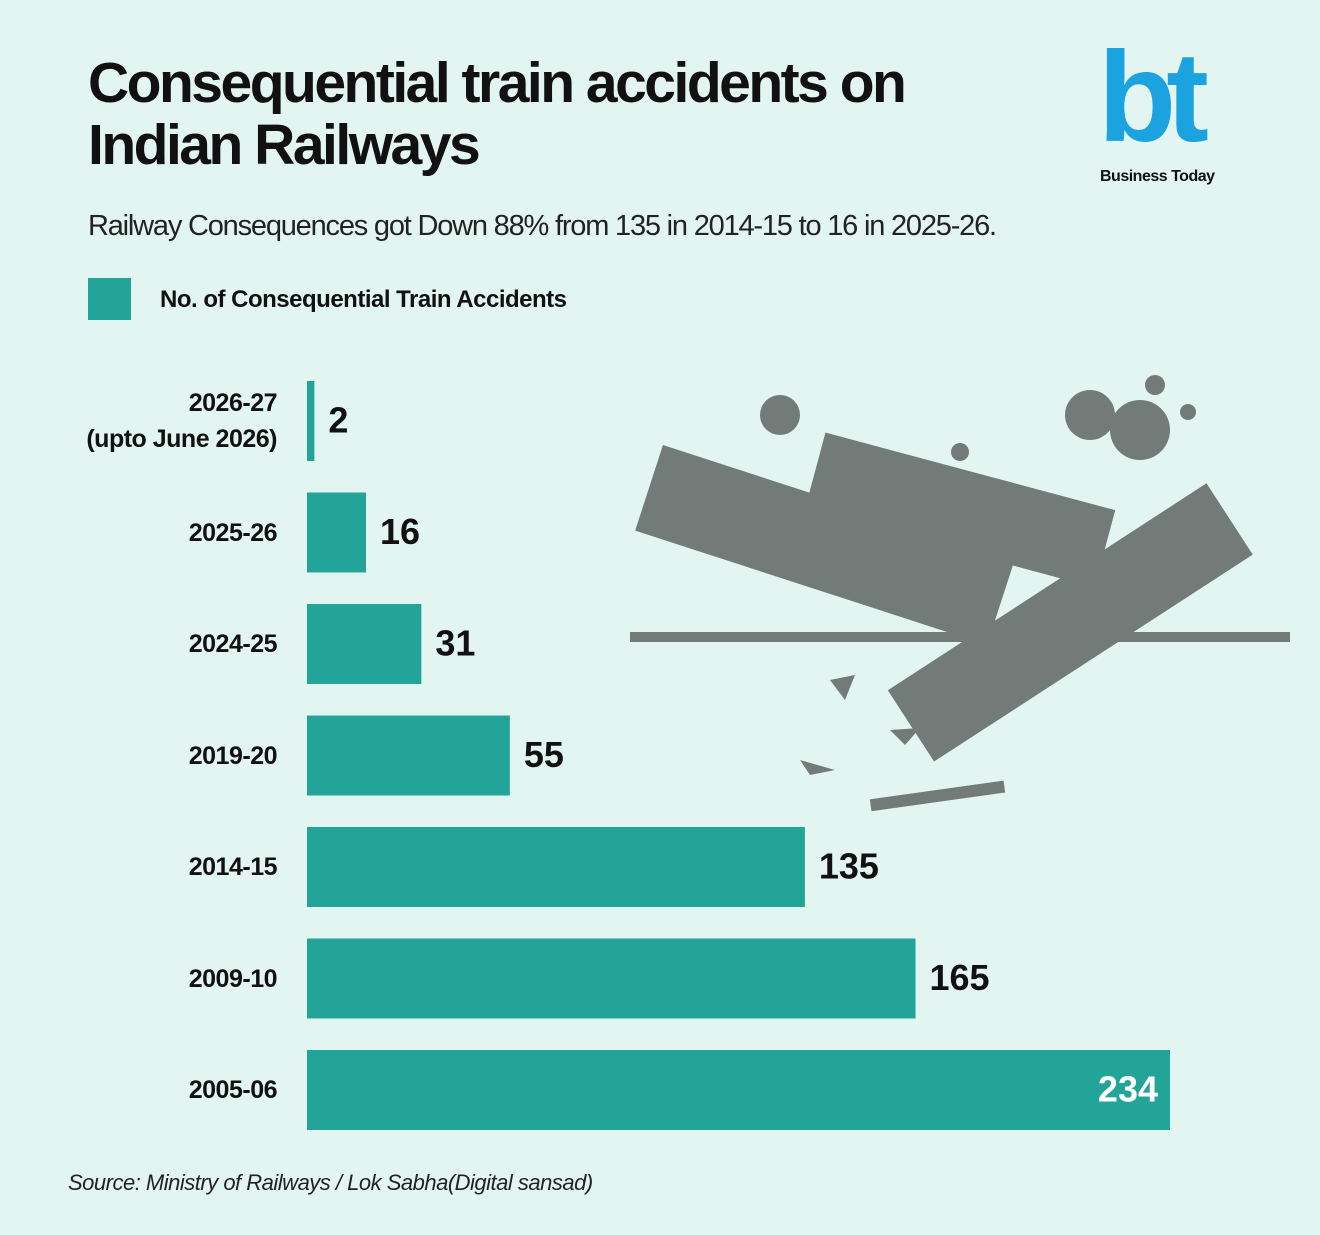  Describe the element at coordinates (1128, 1089) in the screenshot. I see `value-label: 234` at that location.